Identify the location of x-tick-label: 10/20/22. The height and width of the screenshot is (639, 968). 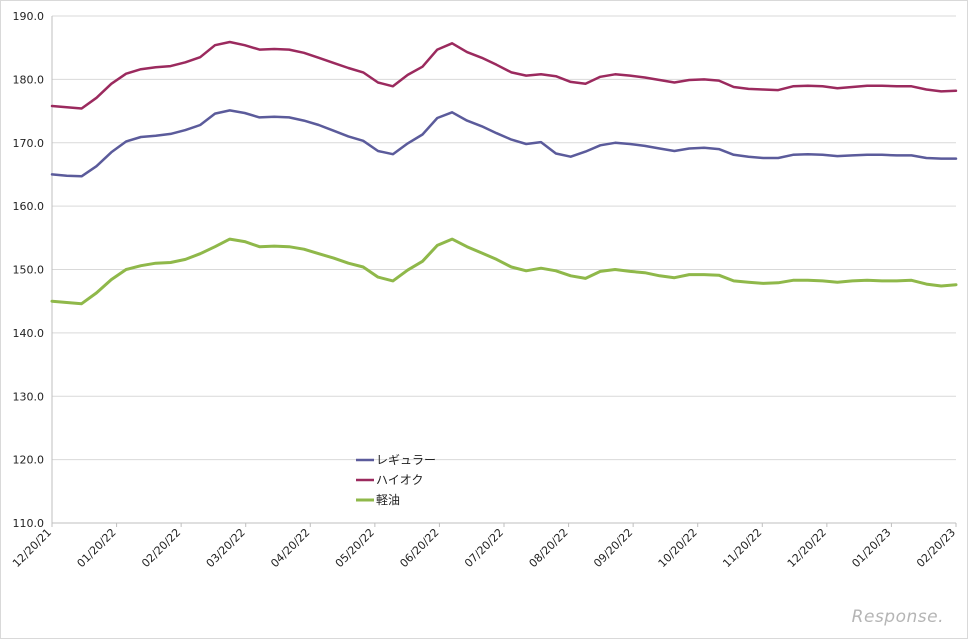
(678, 548).